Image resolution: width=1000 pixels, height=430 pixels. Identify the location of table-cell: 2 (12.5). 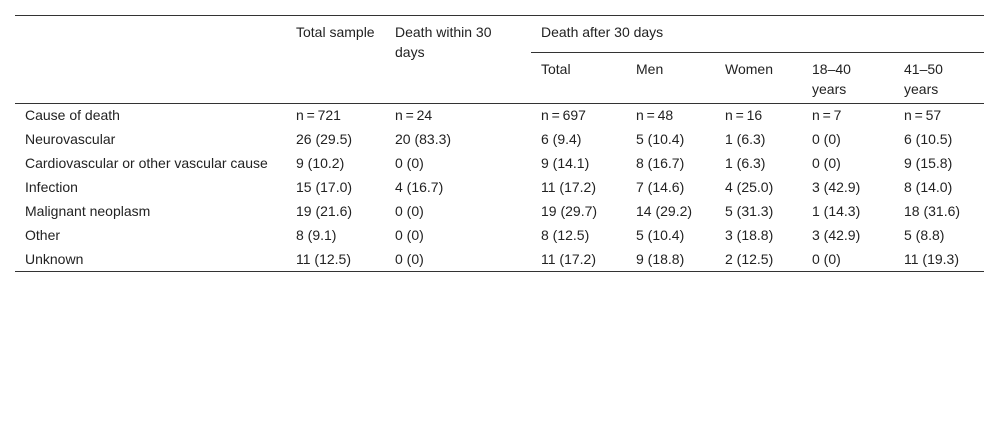
(749, 259).